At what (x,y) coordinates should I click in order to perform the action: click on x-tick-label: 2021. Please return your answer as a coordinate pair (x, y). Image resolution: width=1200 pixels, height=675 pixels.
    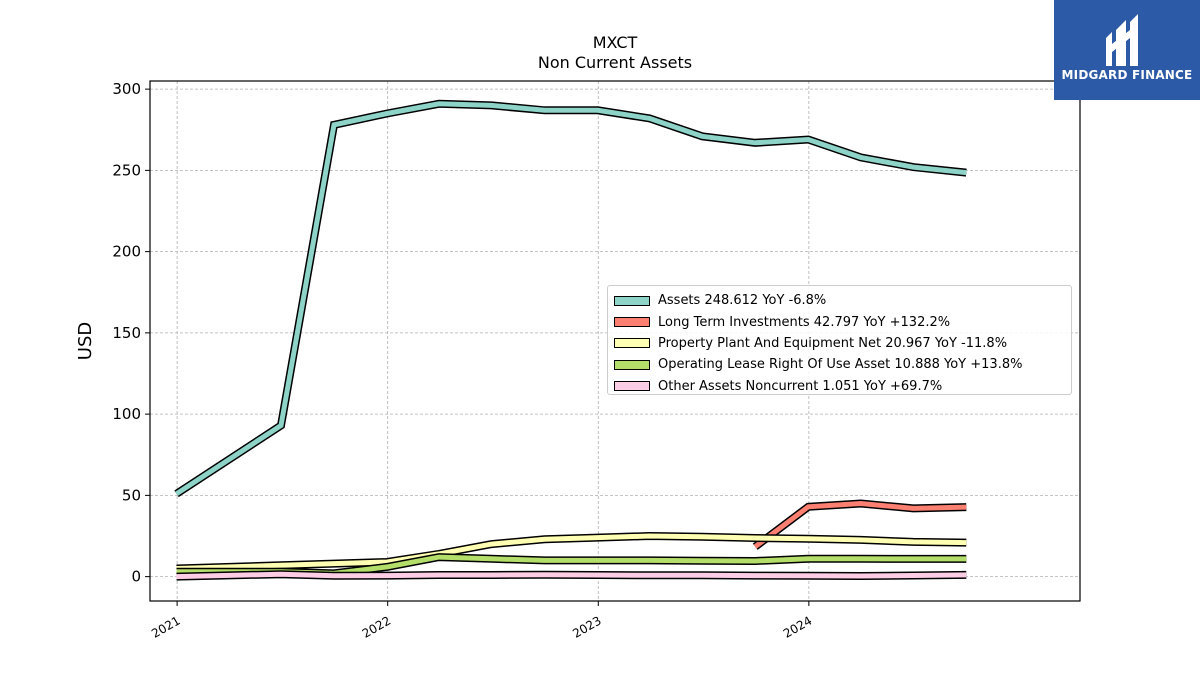
    Looking at the image, I should click on (165, 626).